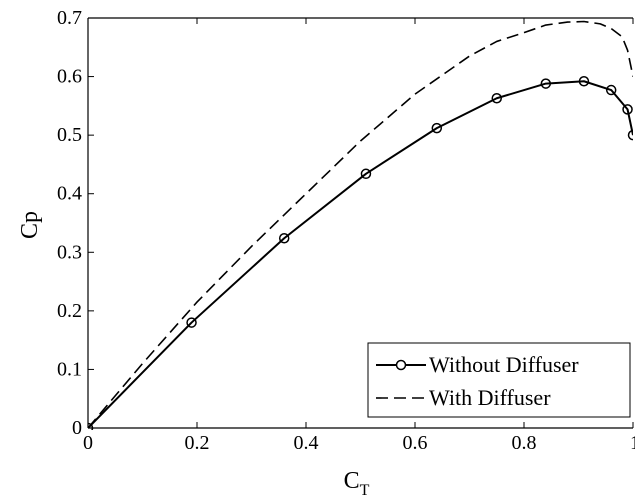  Describe the element at coordinates (490, 397) in the screenshot. I see `legend-label-with-diffuser: With Diffuser` at that location.